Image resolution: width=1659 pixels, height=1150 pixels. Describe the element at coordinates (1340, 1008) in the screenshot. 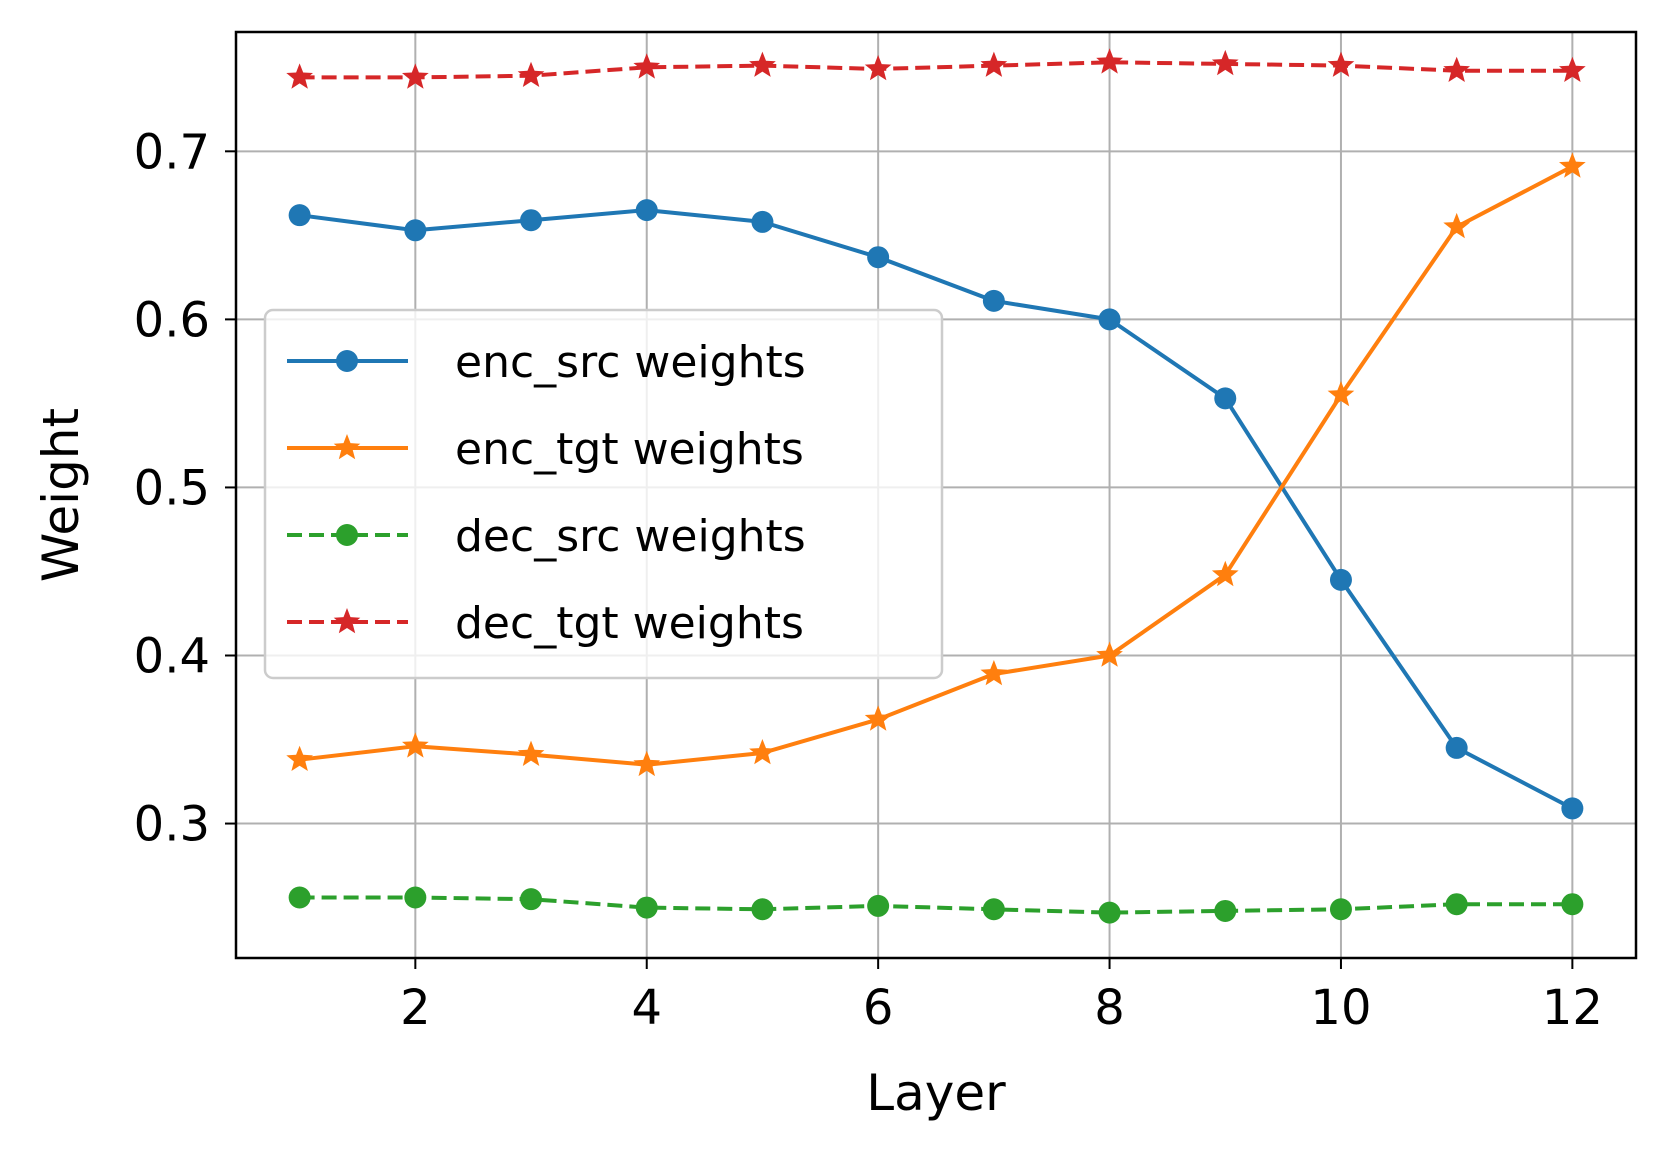

I see `x-tick-label: 10` at that location.